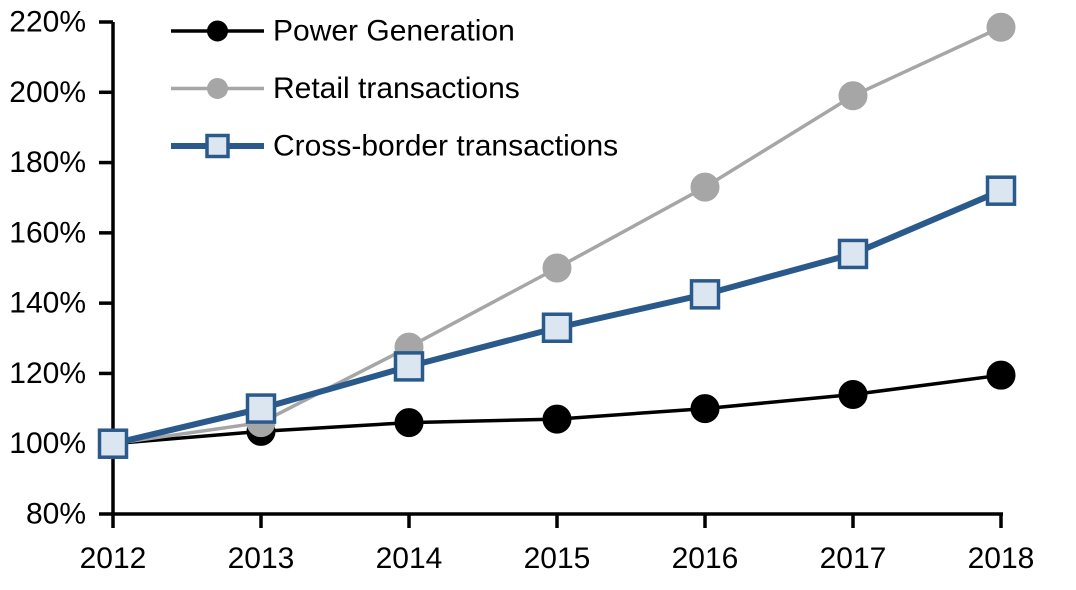  I want to click on legend-item-cross-border-transactions: Cross-border transactions, so click(394, 146).